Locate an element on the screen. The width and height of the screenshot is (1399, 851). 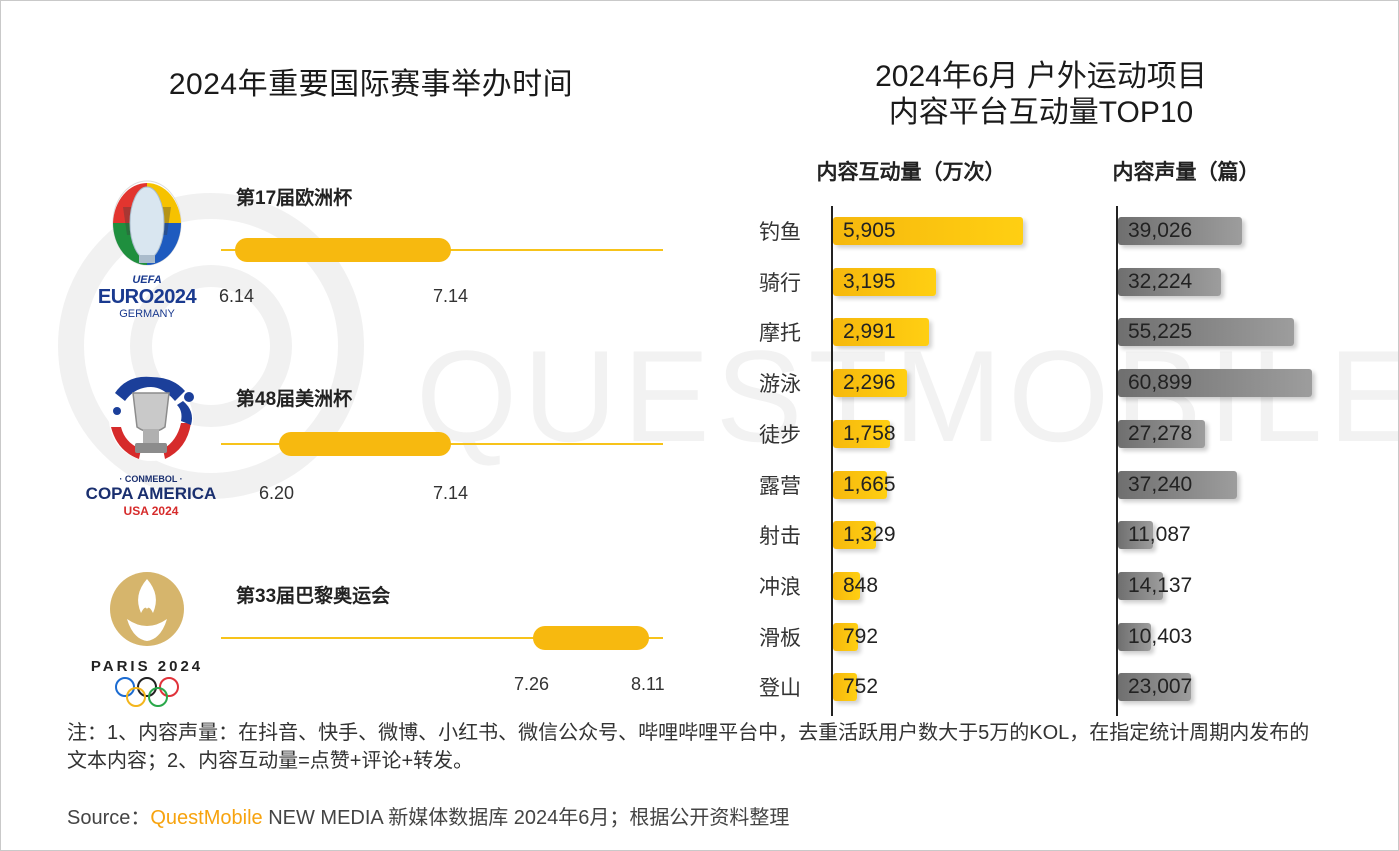
value-label-interaction: 3,195 is located at coordinates (869, 281).